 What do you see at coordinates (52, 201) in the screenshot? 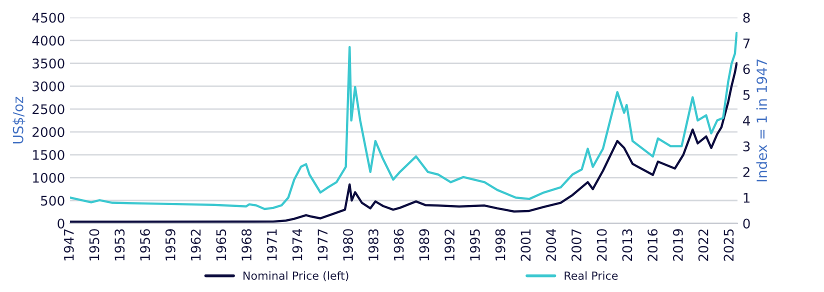
I see `y-tick-label: 500` at bounding box center [52, 201].